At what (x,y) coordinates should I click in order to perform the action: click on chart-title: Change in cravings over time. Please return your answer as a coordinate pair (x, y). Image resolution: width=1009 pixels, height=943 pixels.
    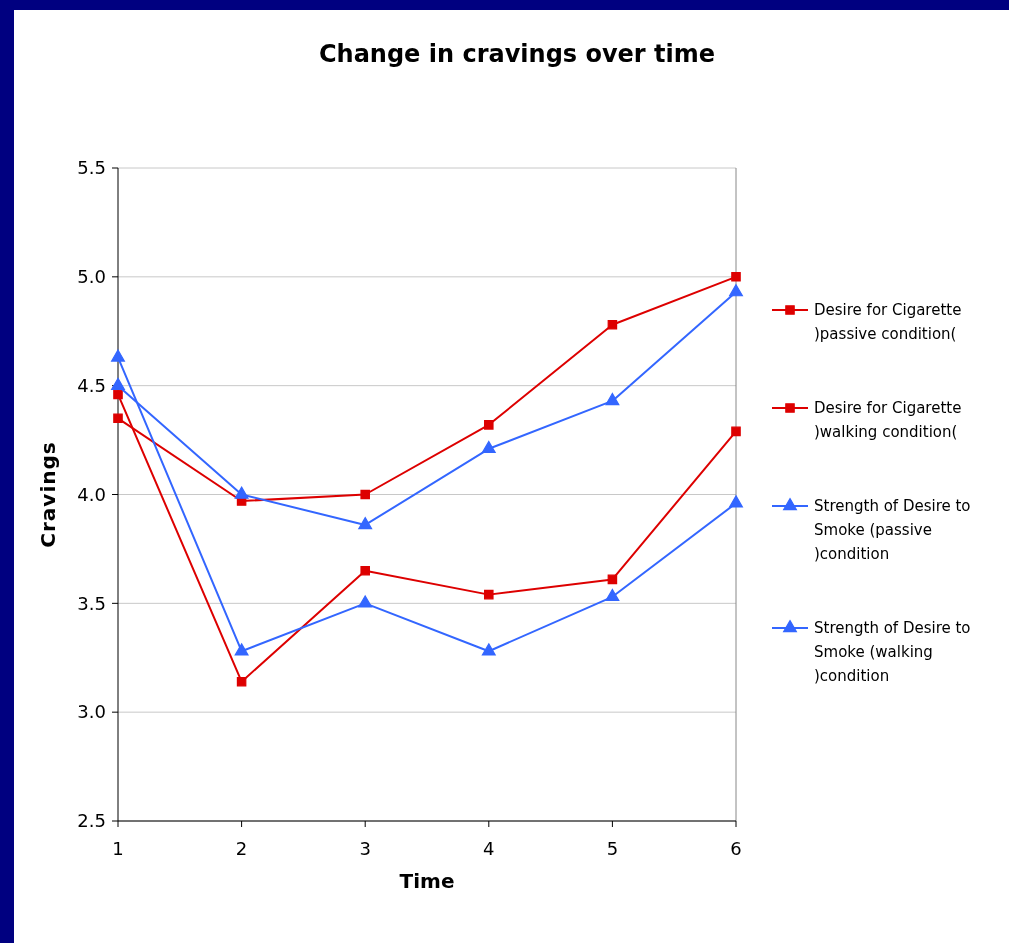
    Looking at the image, I should click on (517, 54).